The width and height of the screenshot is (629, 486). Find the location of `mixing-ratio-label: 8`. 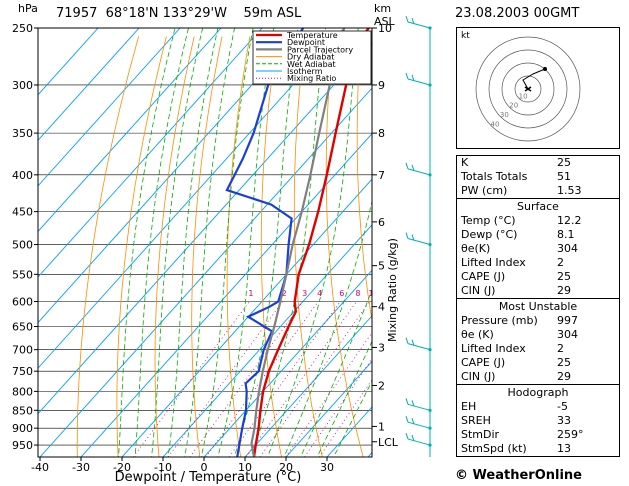

mixing-ratio-label: 8 is located at coordinates (357, 293).